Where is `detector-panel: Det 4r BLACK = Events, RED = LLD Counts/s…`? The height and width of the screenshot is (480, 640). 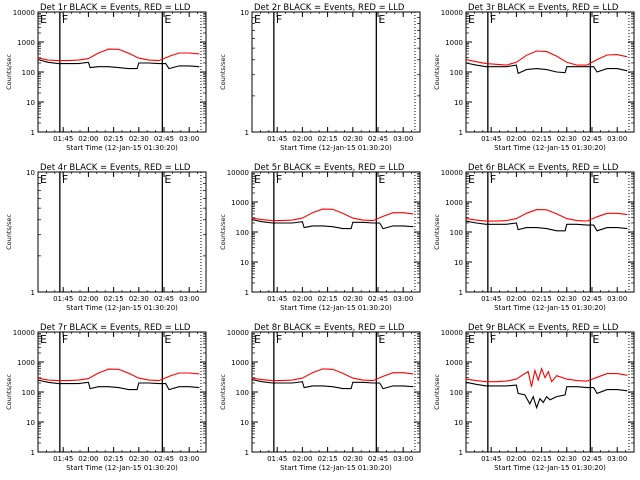
detector-panel: Det 4r BLACK = Events, RED = LLD Counts/s… is located at coordinates (106, 237).